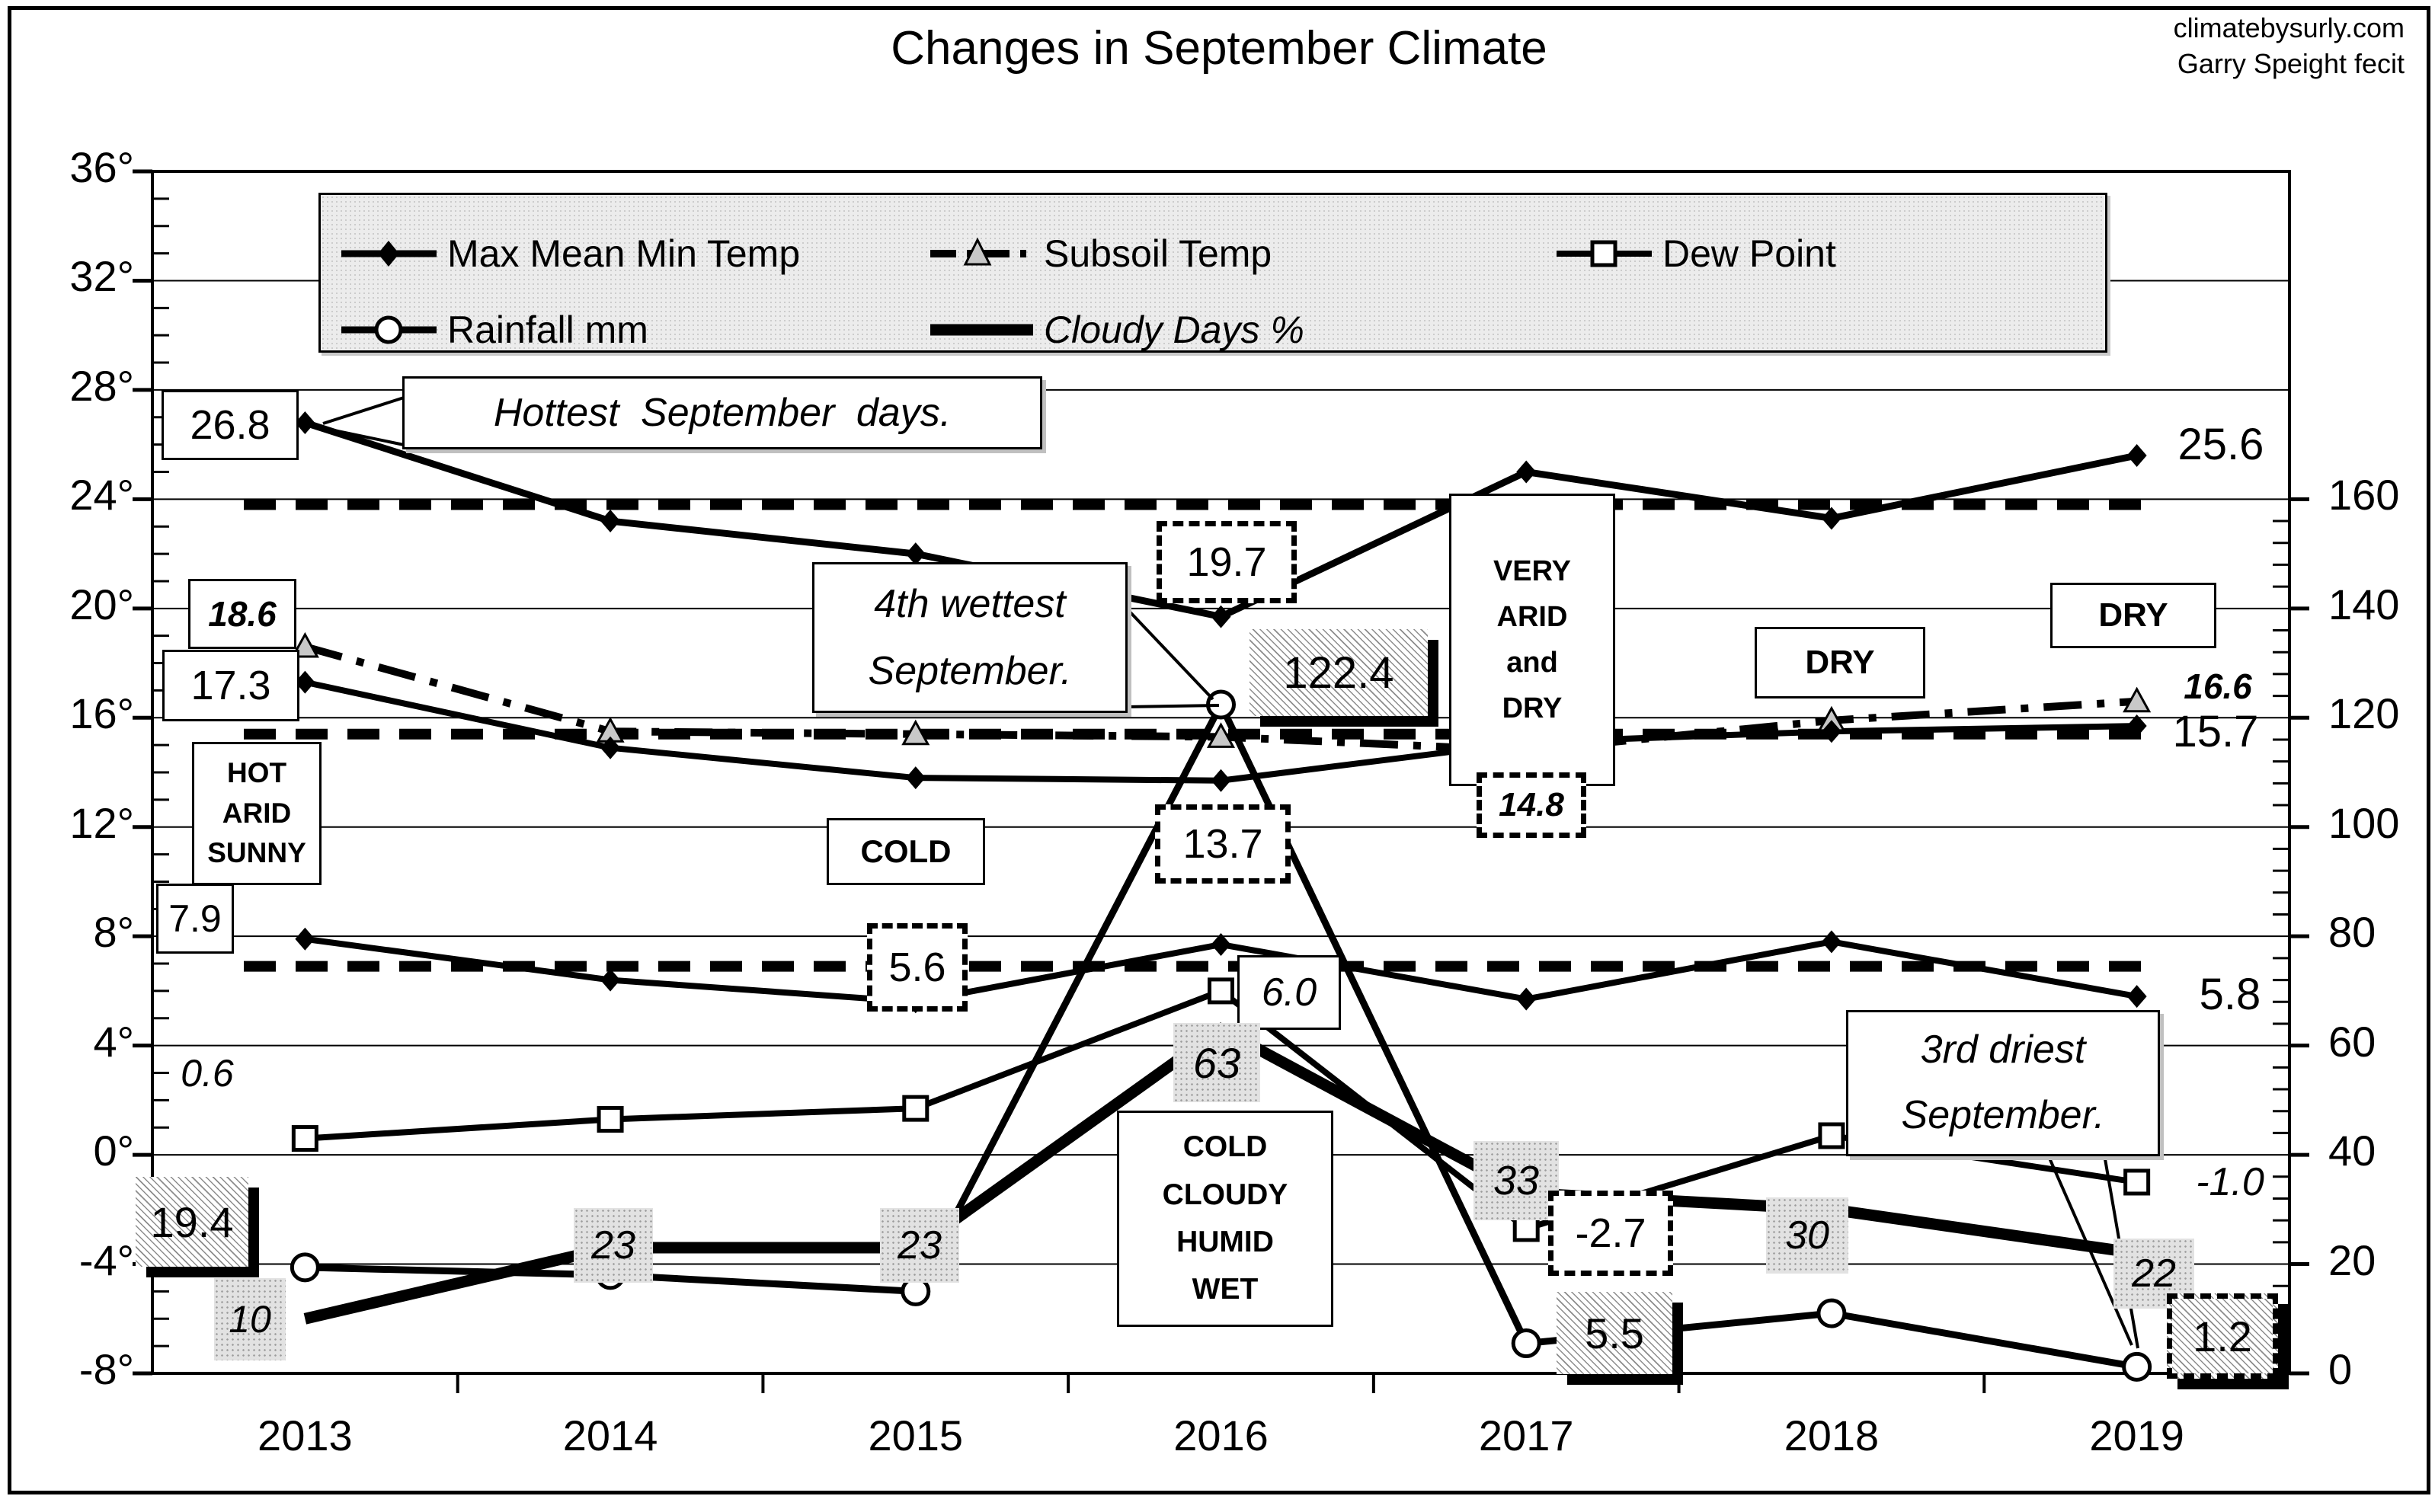 This screenshot has width=2435, height=1512. Describe the element at coordinates (2352, 1041) in the screenshot. I see `right-axis-tick-label: 60` at that location.